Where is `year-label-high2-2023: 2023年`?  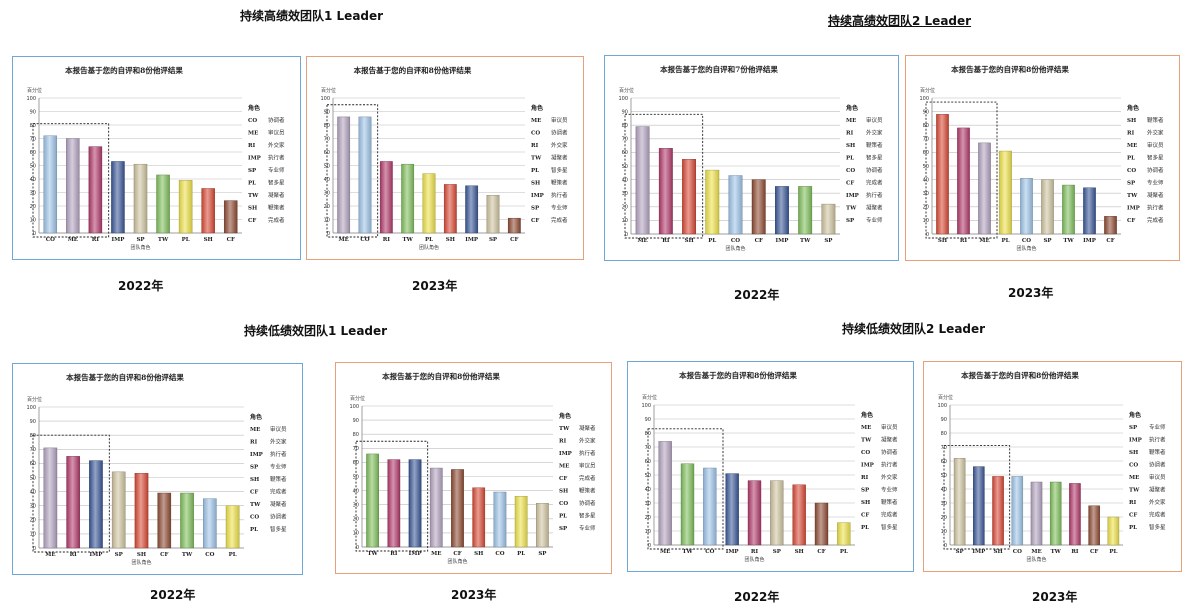
year-label-high2-2023: 2023年 is located at coordinates (1031, 293).